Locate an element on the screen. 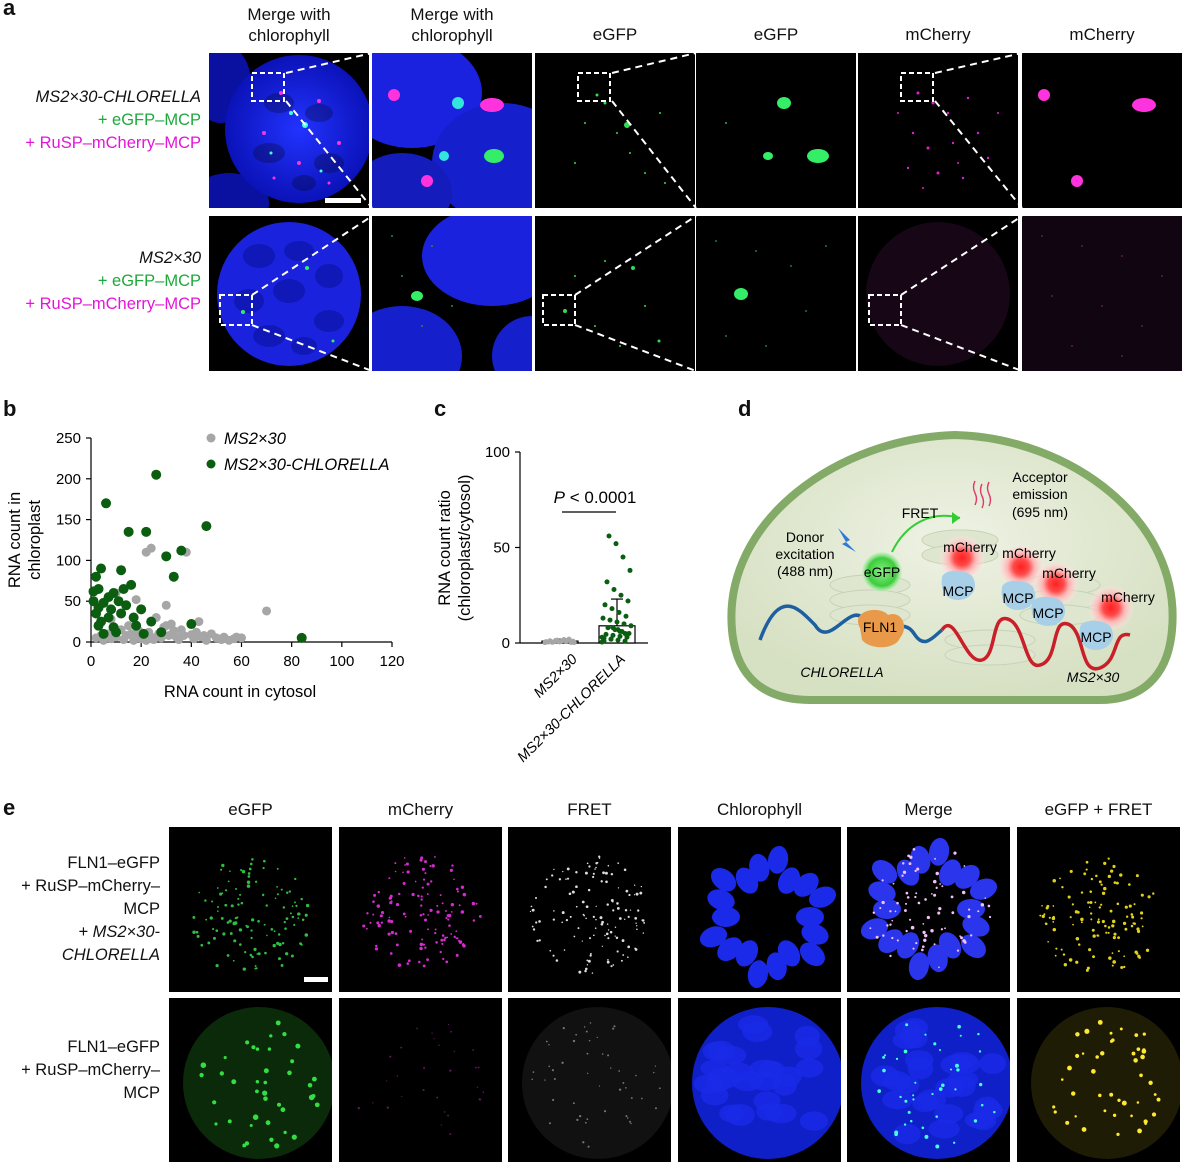 This screenshot has height=1162, width=1200. panel-b-xtick-label: 20 is located at coordinates (141, 661).